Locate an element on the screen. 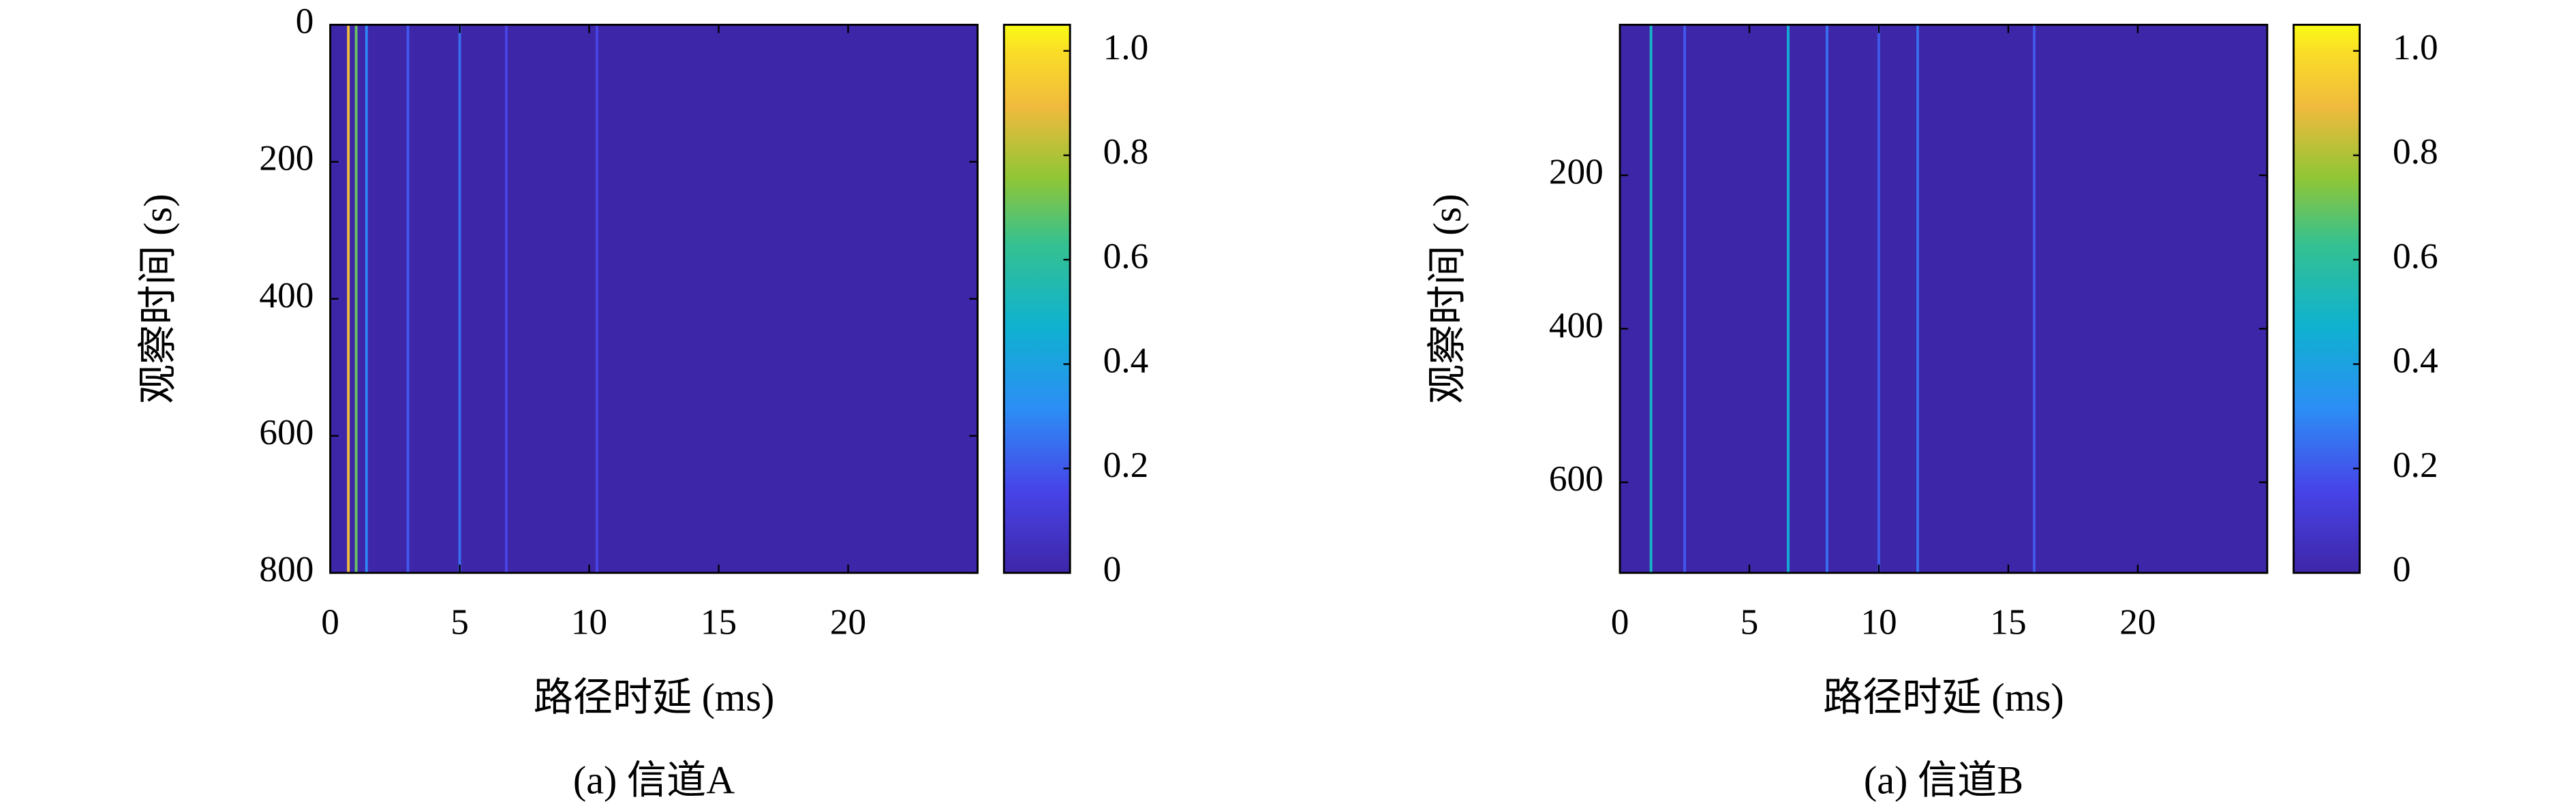  panel-caption: (a) 信道B is located at coordinates (1943, 780).